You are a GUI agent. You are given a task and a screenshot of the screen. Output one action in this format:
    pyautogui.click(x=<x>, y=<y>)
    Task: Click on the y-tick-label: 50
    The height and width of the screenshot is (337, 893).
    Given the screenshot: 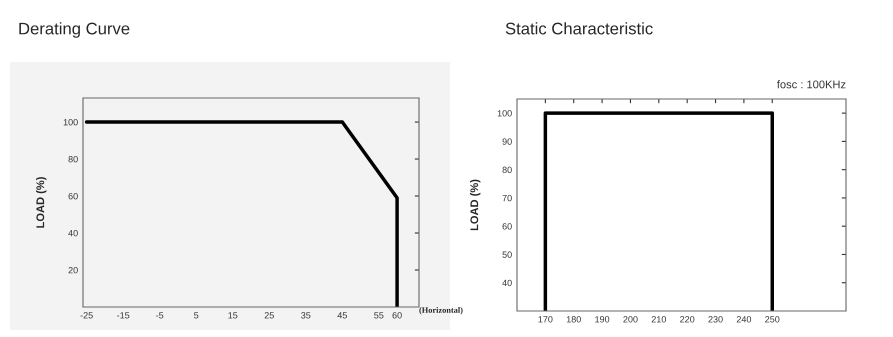 What is the action you would take?
    pyautogui.click(x=507, y=254)
    